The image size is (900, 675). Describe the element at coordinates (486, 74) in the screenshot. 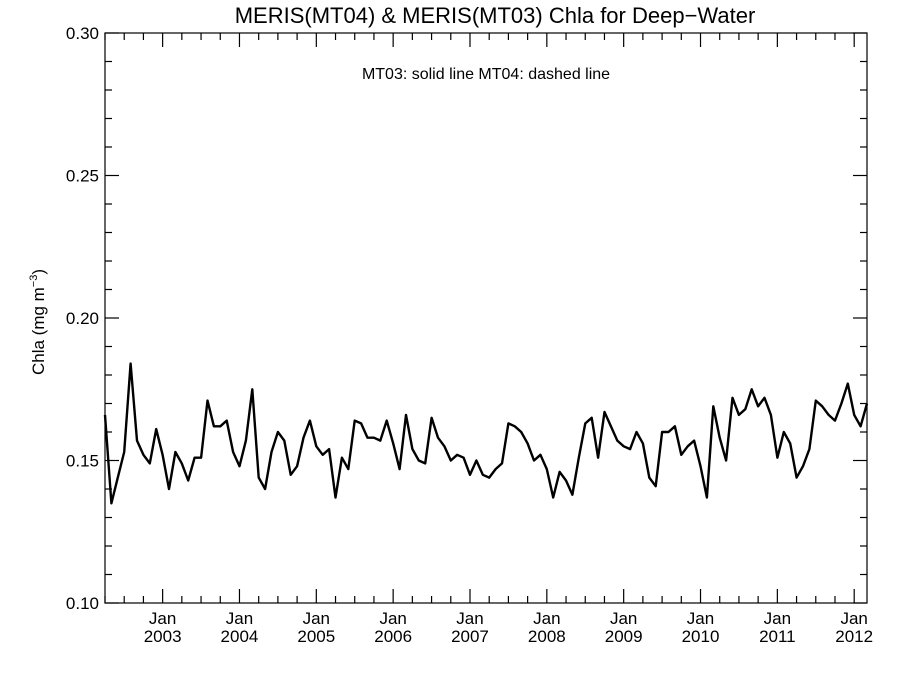

I see `legend-annotation: MT03: solid line MT04: dashed line` at that location.